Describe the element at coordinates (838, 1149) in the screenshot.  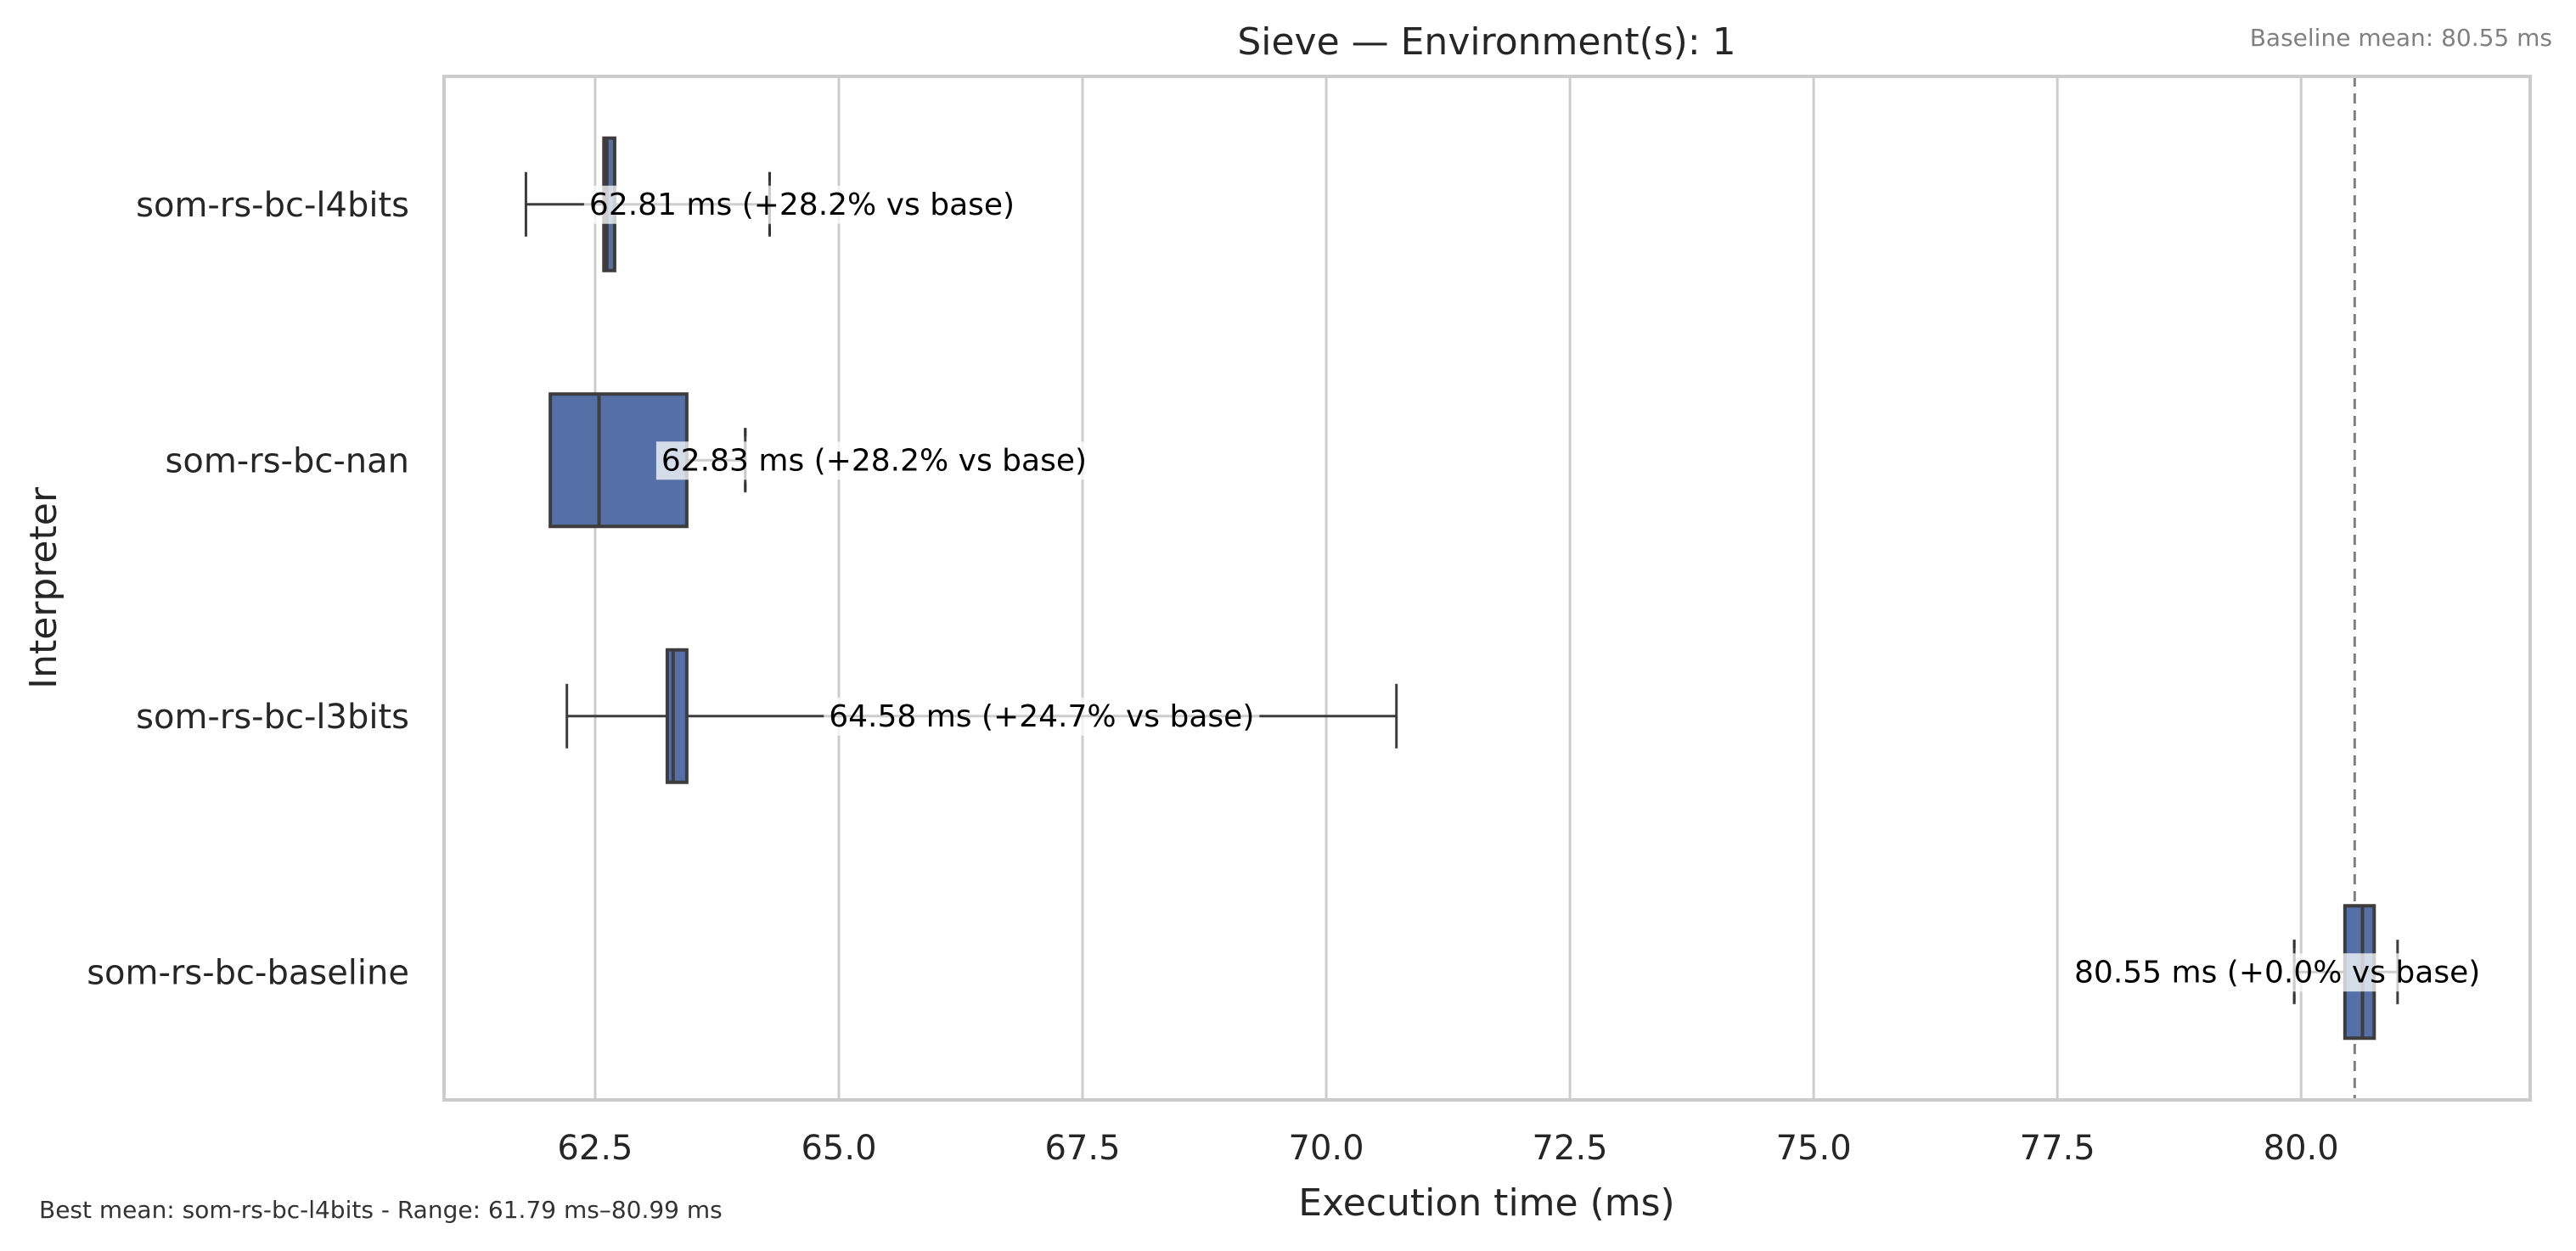
I see `x-tick-label: 65.0` at that location.